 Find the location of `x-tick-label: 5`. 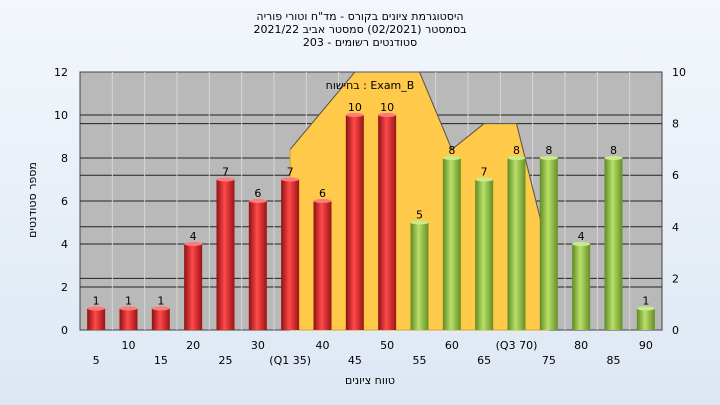

x-tick-label: 5 is located at coordinates (96, 360).